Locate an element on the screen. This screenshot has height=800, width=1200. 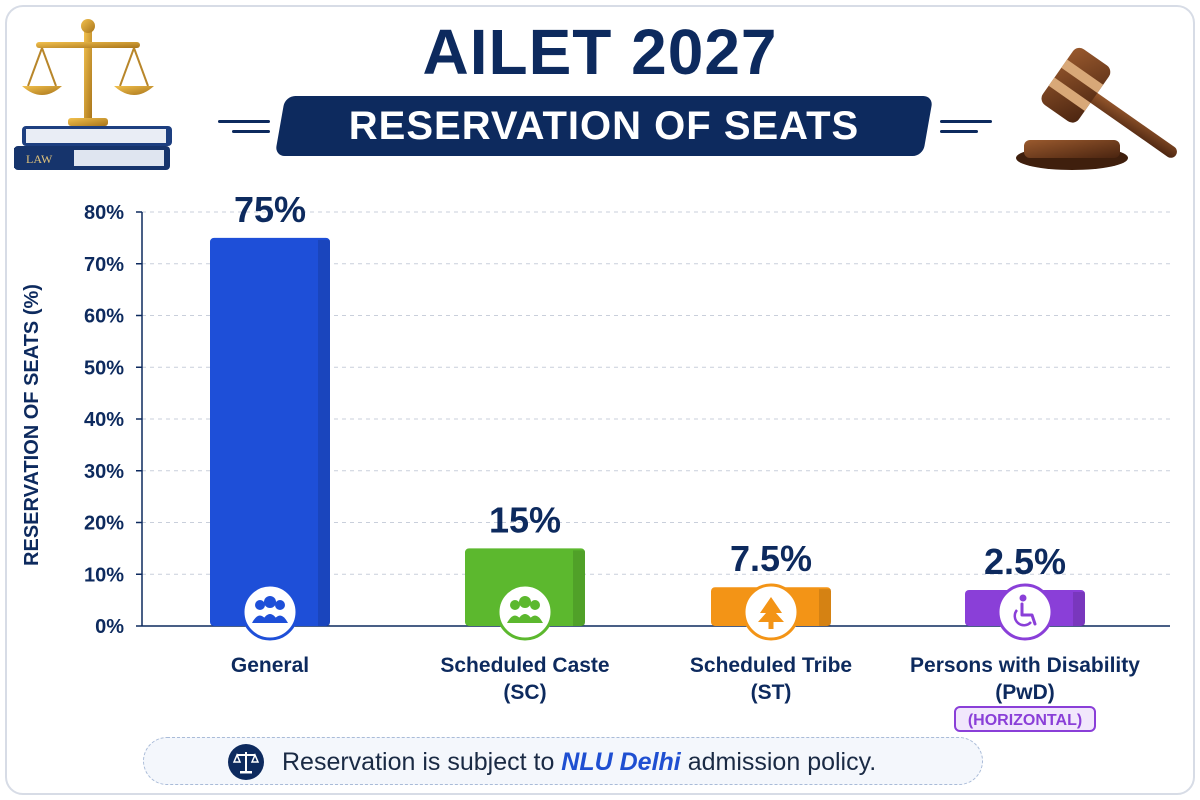
policy-note-tail: admission policy. is located at coordinates (778, 762).